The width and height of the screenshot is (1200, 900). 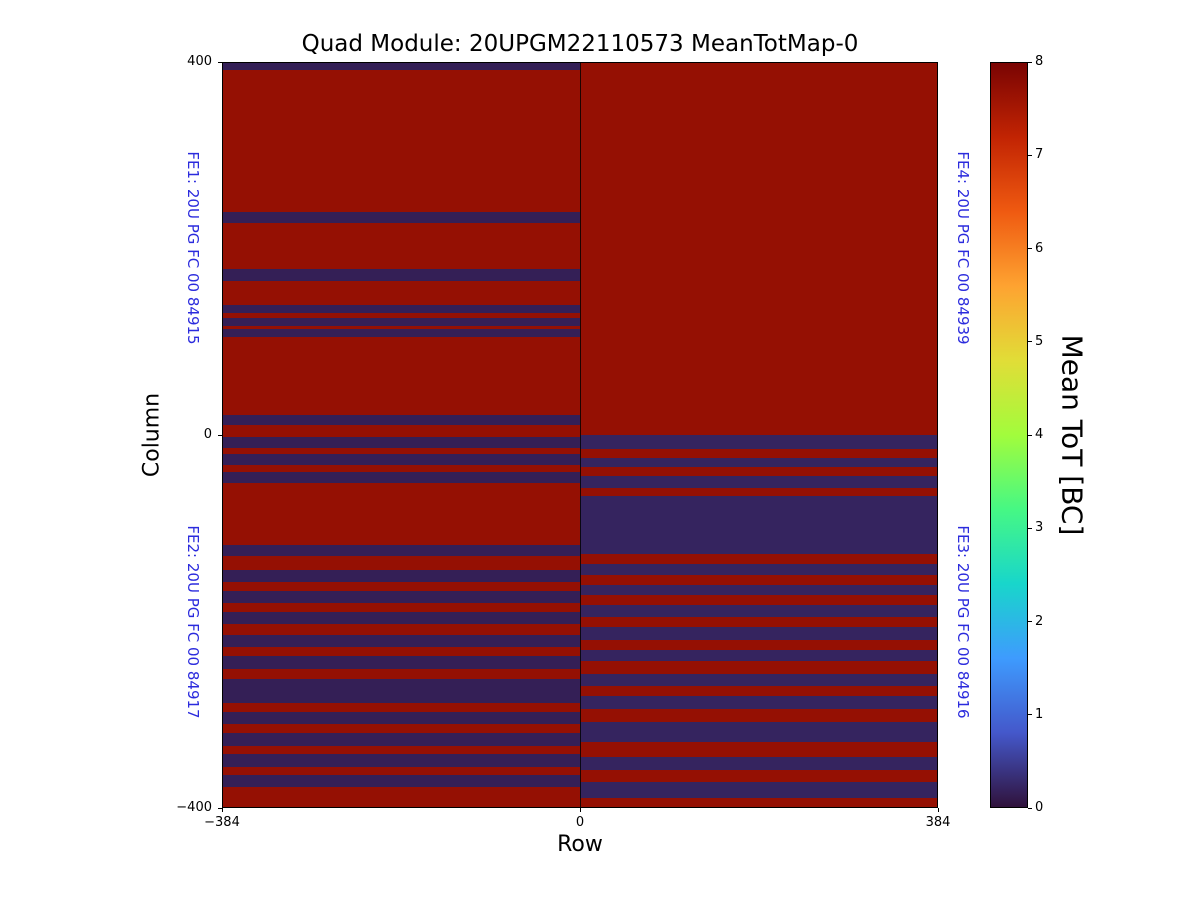 I want to click on x-tick-label: −384, so click(x=222, y=822).